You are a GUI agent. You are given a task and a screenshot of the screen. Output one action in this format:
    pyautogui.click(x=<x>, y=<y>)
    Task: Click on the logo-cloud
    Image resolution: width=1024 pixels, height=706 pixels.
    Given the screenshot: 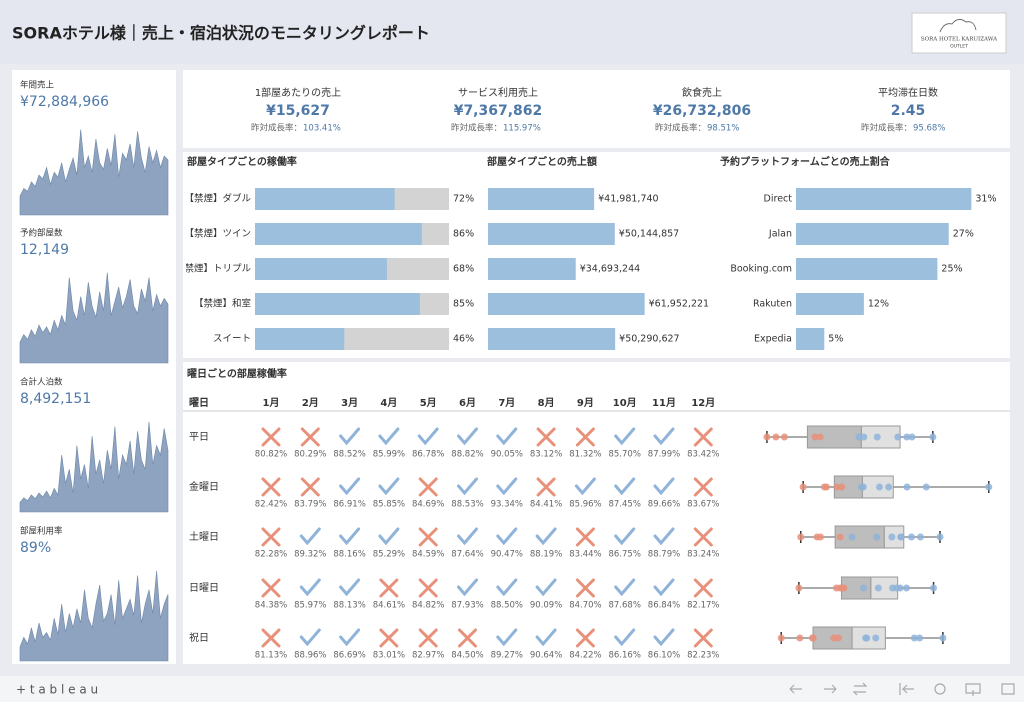 What is the action you would take?
    pyautogui.click(x=958, y=26)
    